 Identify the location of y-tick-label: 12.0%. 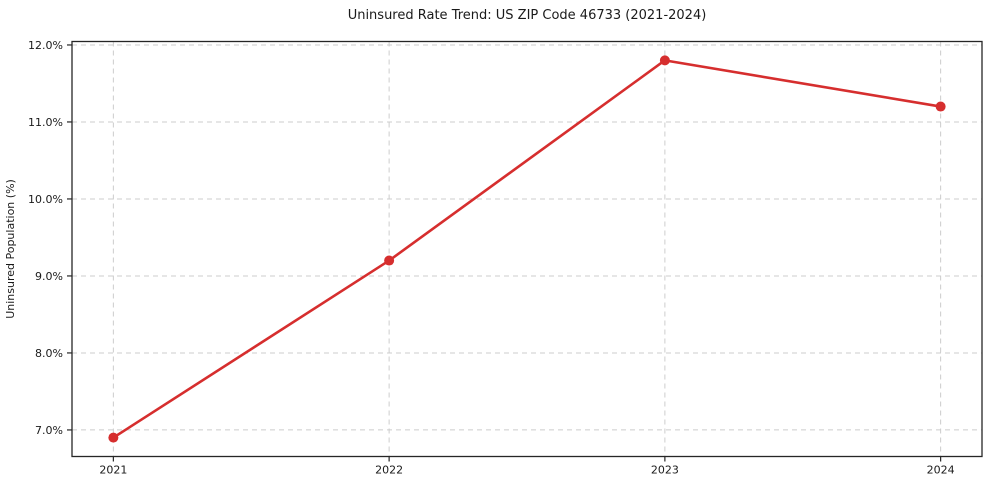
(45, 45).